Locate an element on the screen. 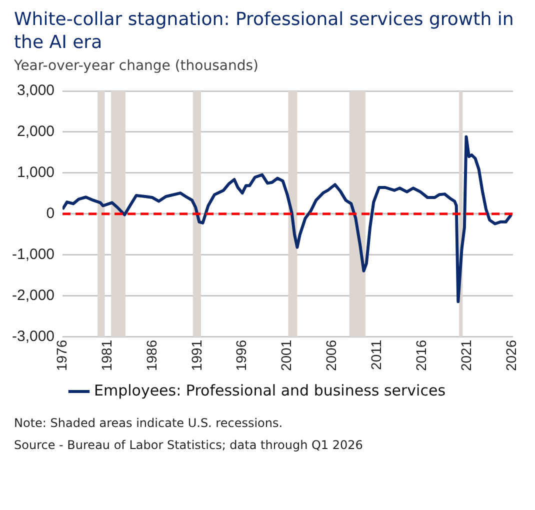  source-note: Source - Bureau of Labor Statistics; data through Q1 2026 is located at coordinates (189, 445).